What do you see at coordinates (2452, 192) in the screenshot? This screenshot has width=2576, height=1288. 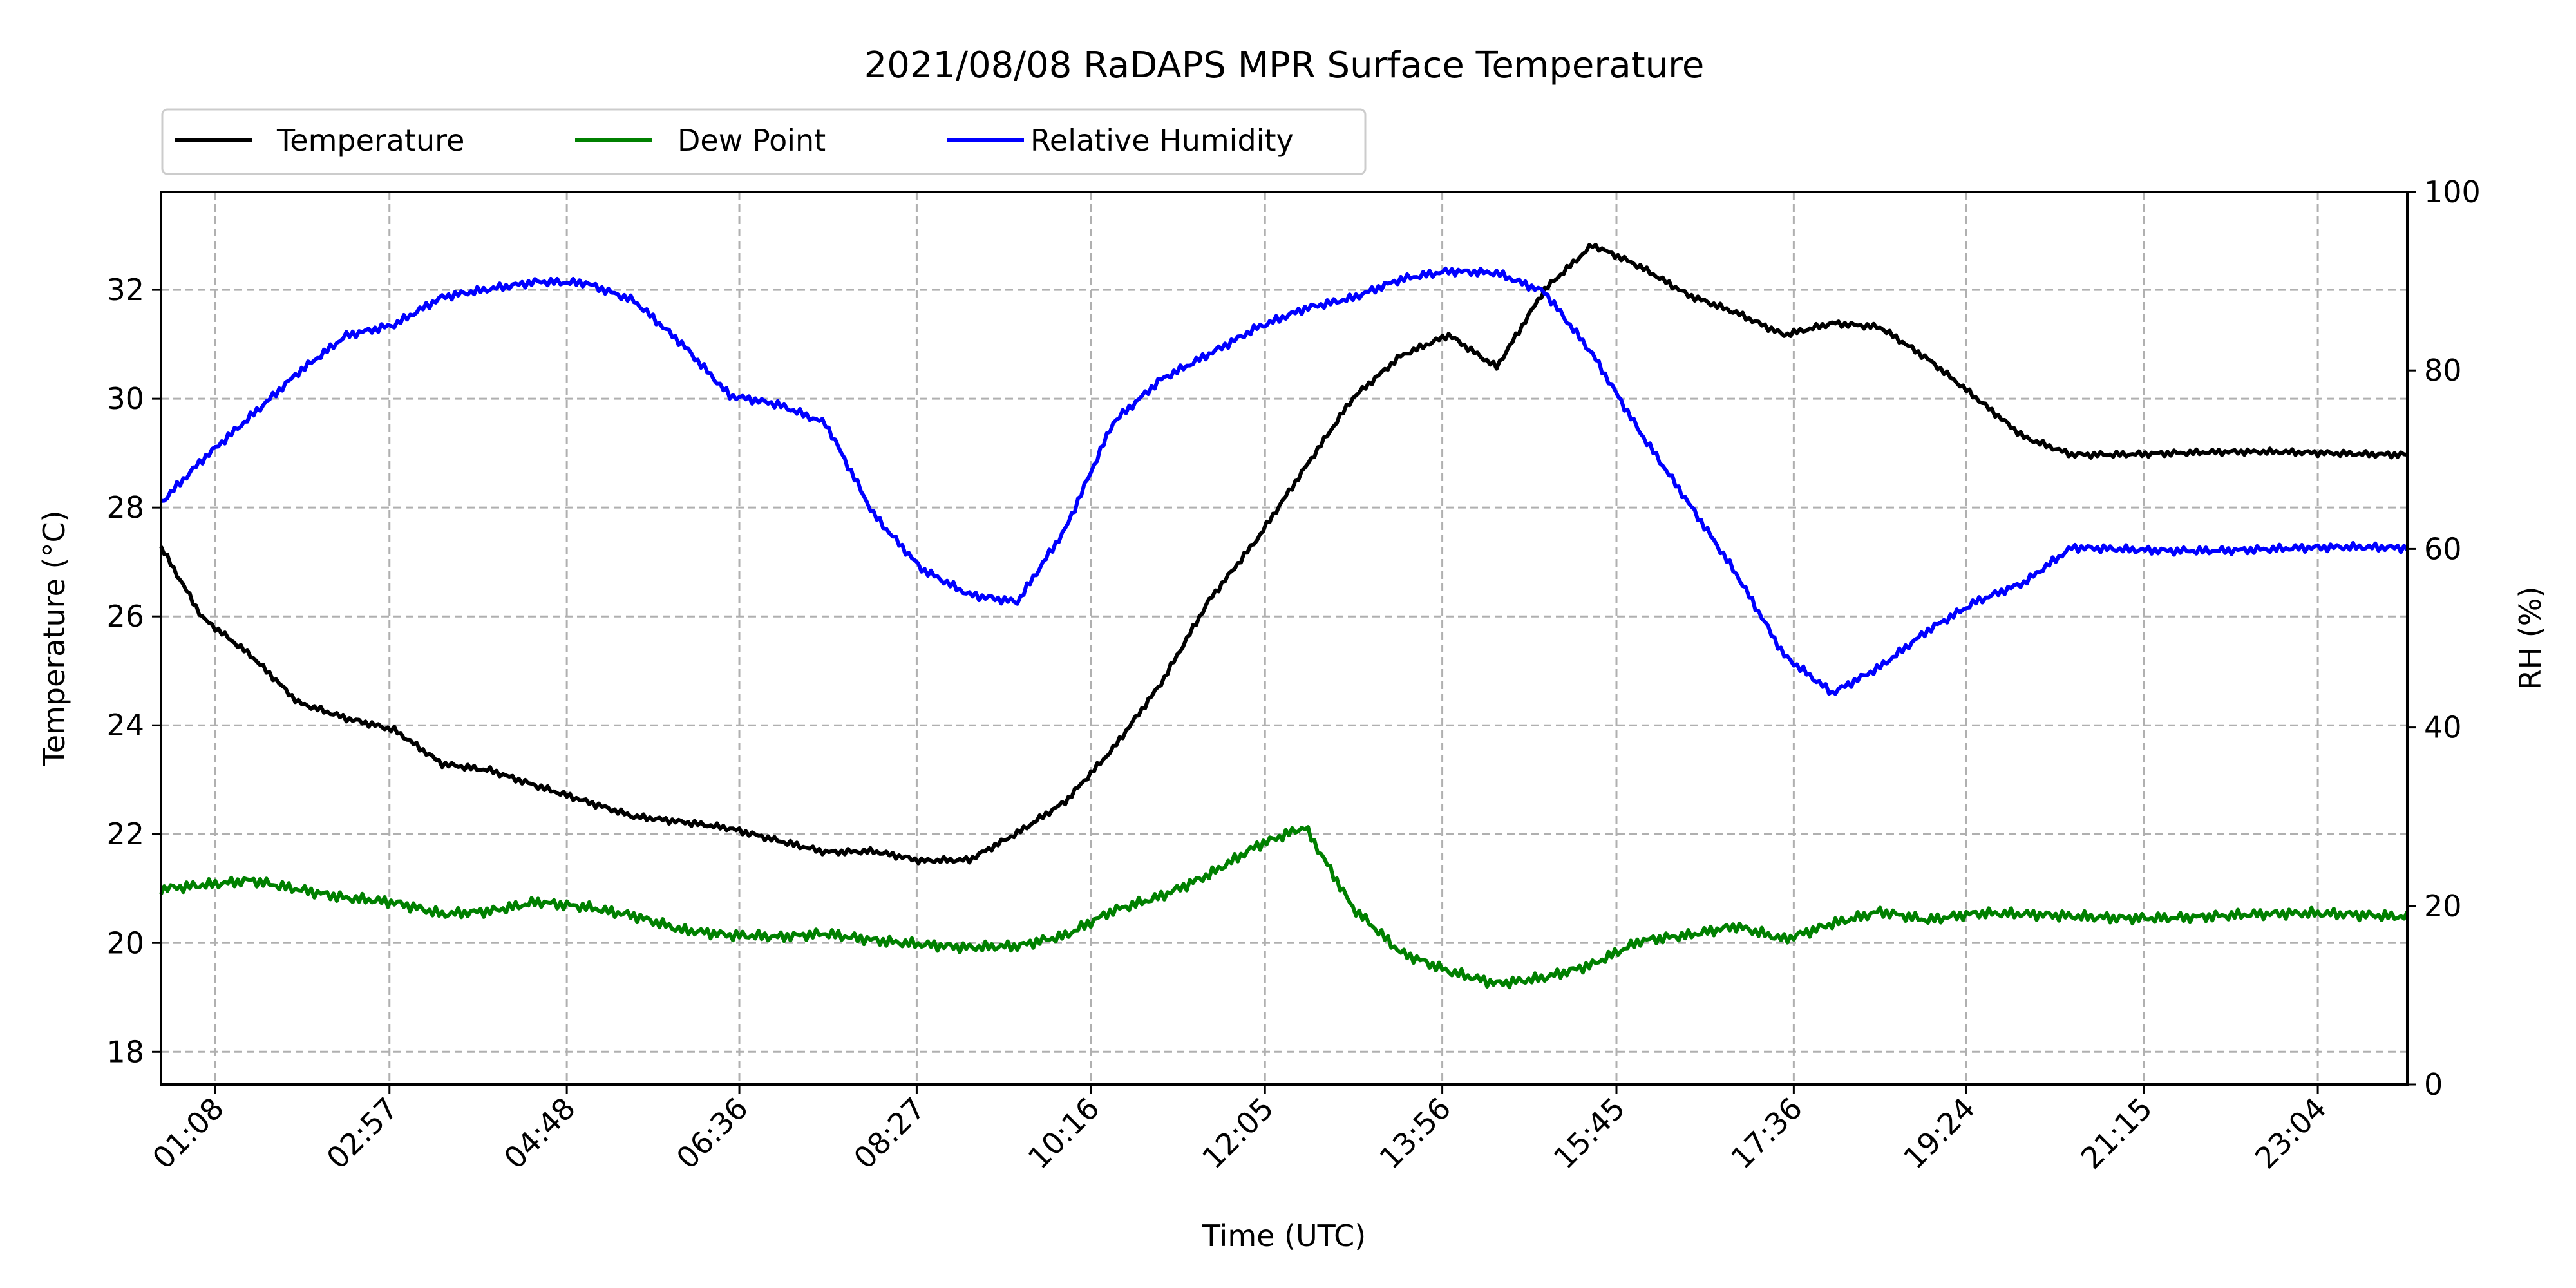 I see `y2-tick-label: 100` at bounding box center [2452, 192].